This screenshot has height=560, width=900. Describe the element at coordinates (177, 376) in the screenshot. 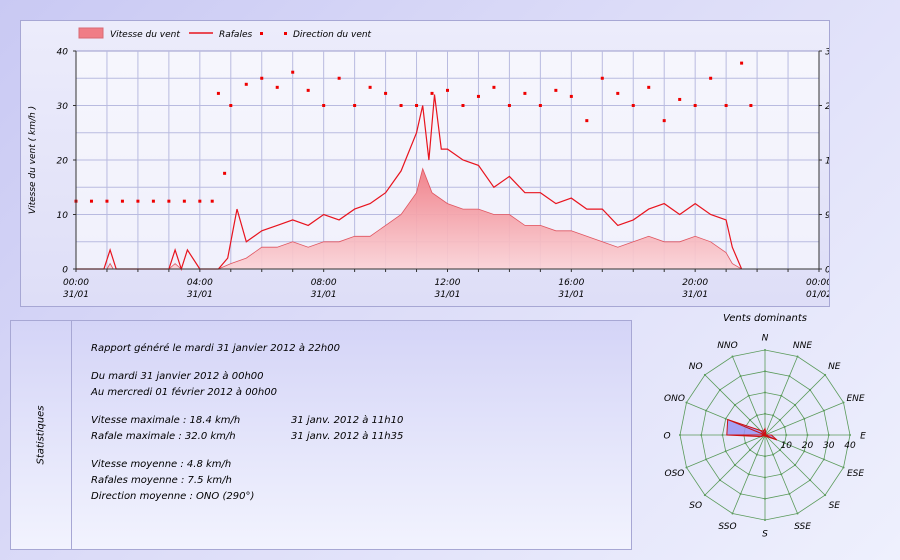

I see `period-start: Du mardi 31 janvier 2012 à 00h00` at that location.